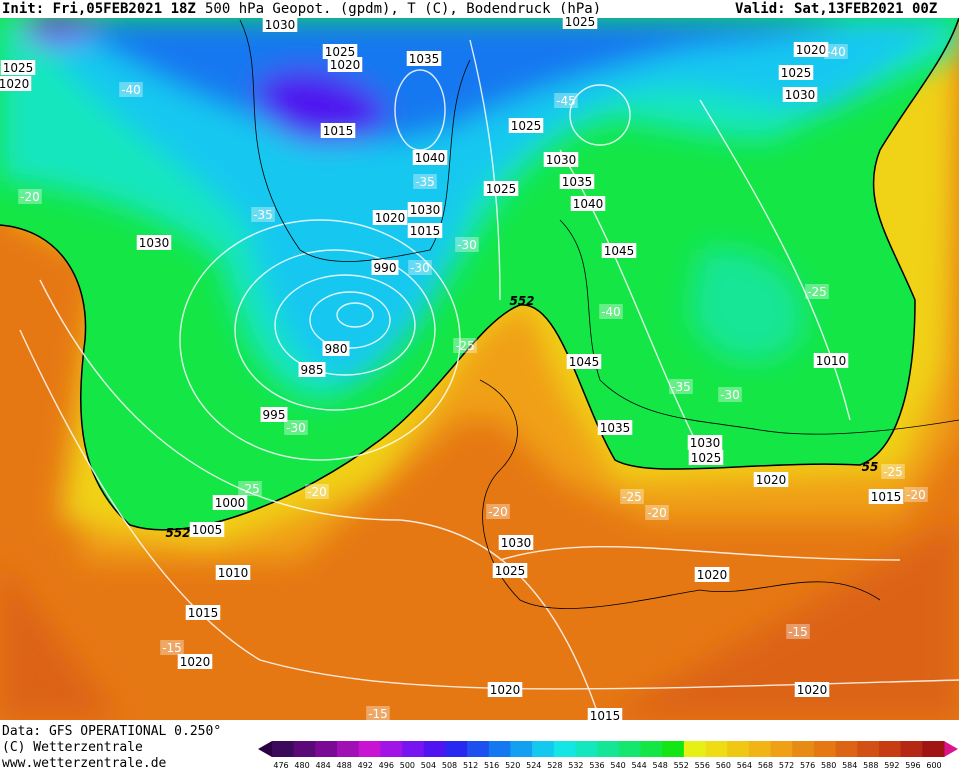  Describe the element at coordinates (265, 749) in the screenshot. I see `colorbar-under` at that location.